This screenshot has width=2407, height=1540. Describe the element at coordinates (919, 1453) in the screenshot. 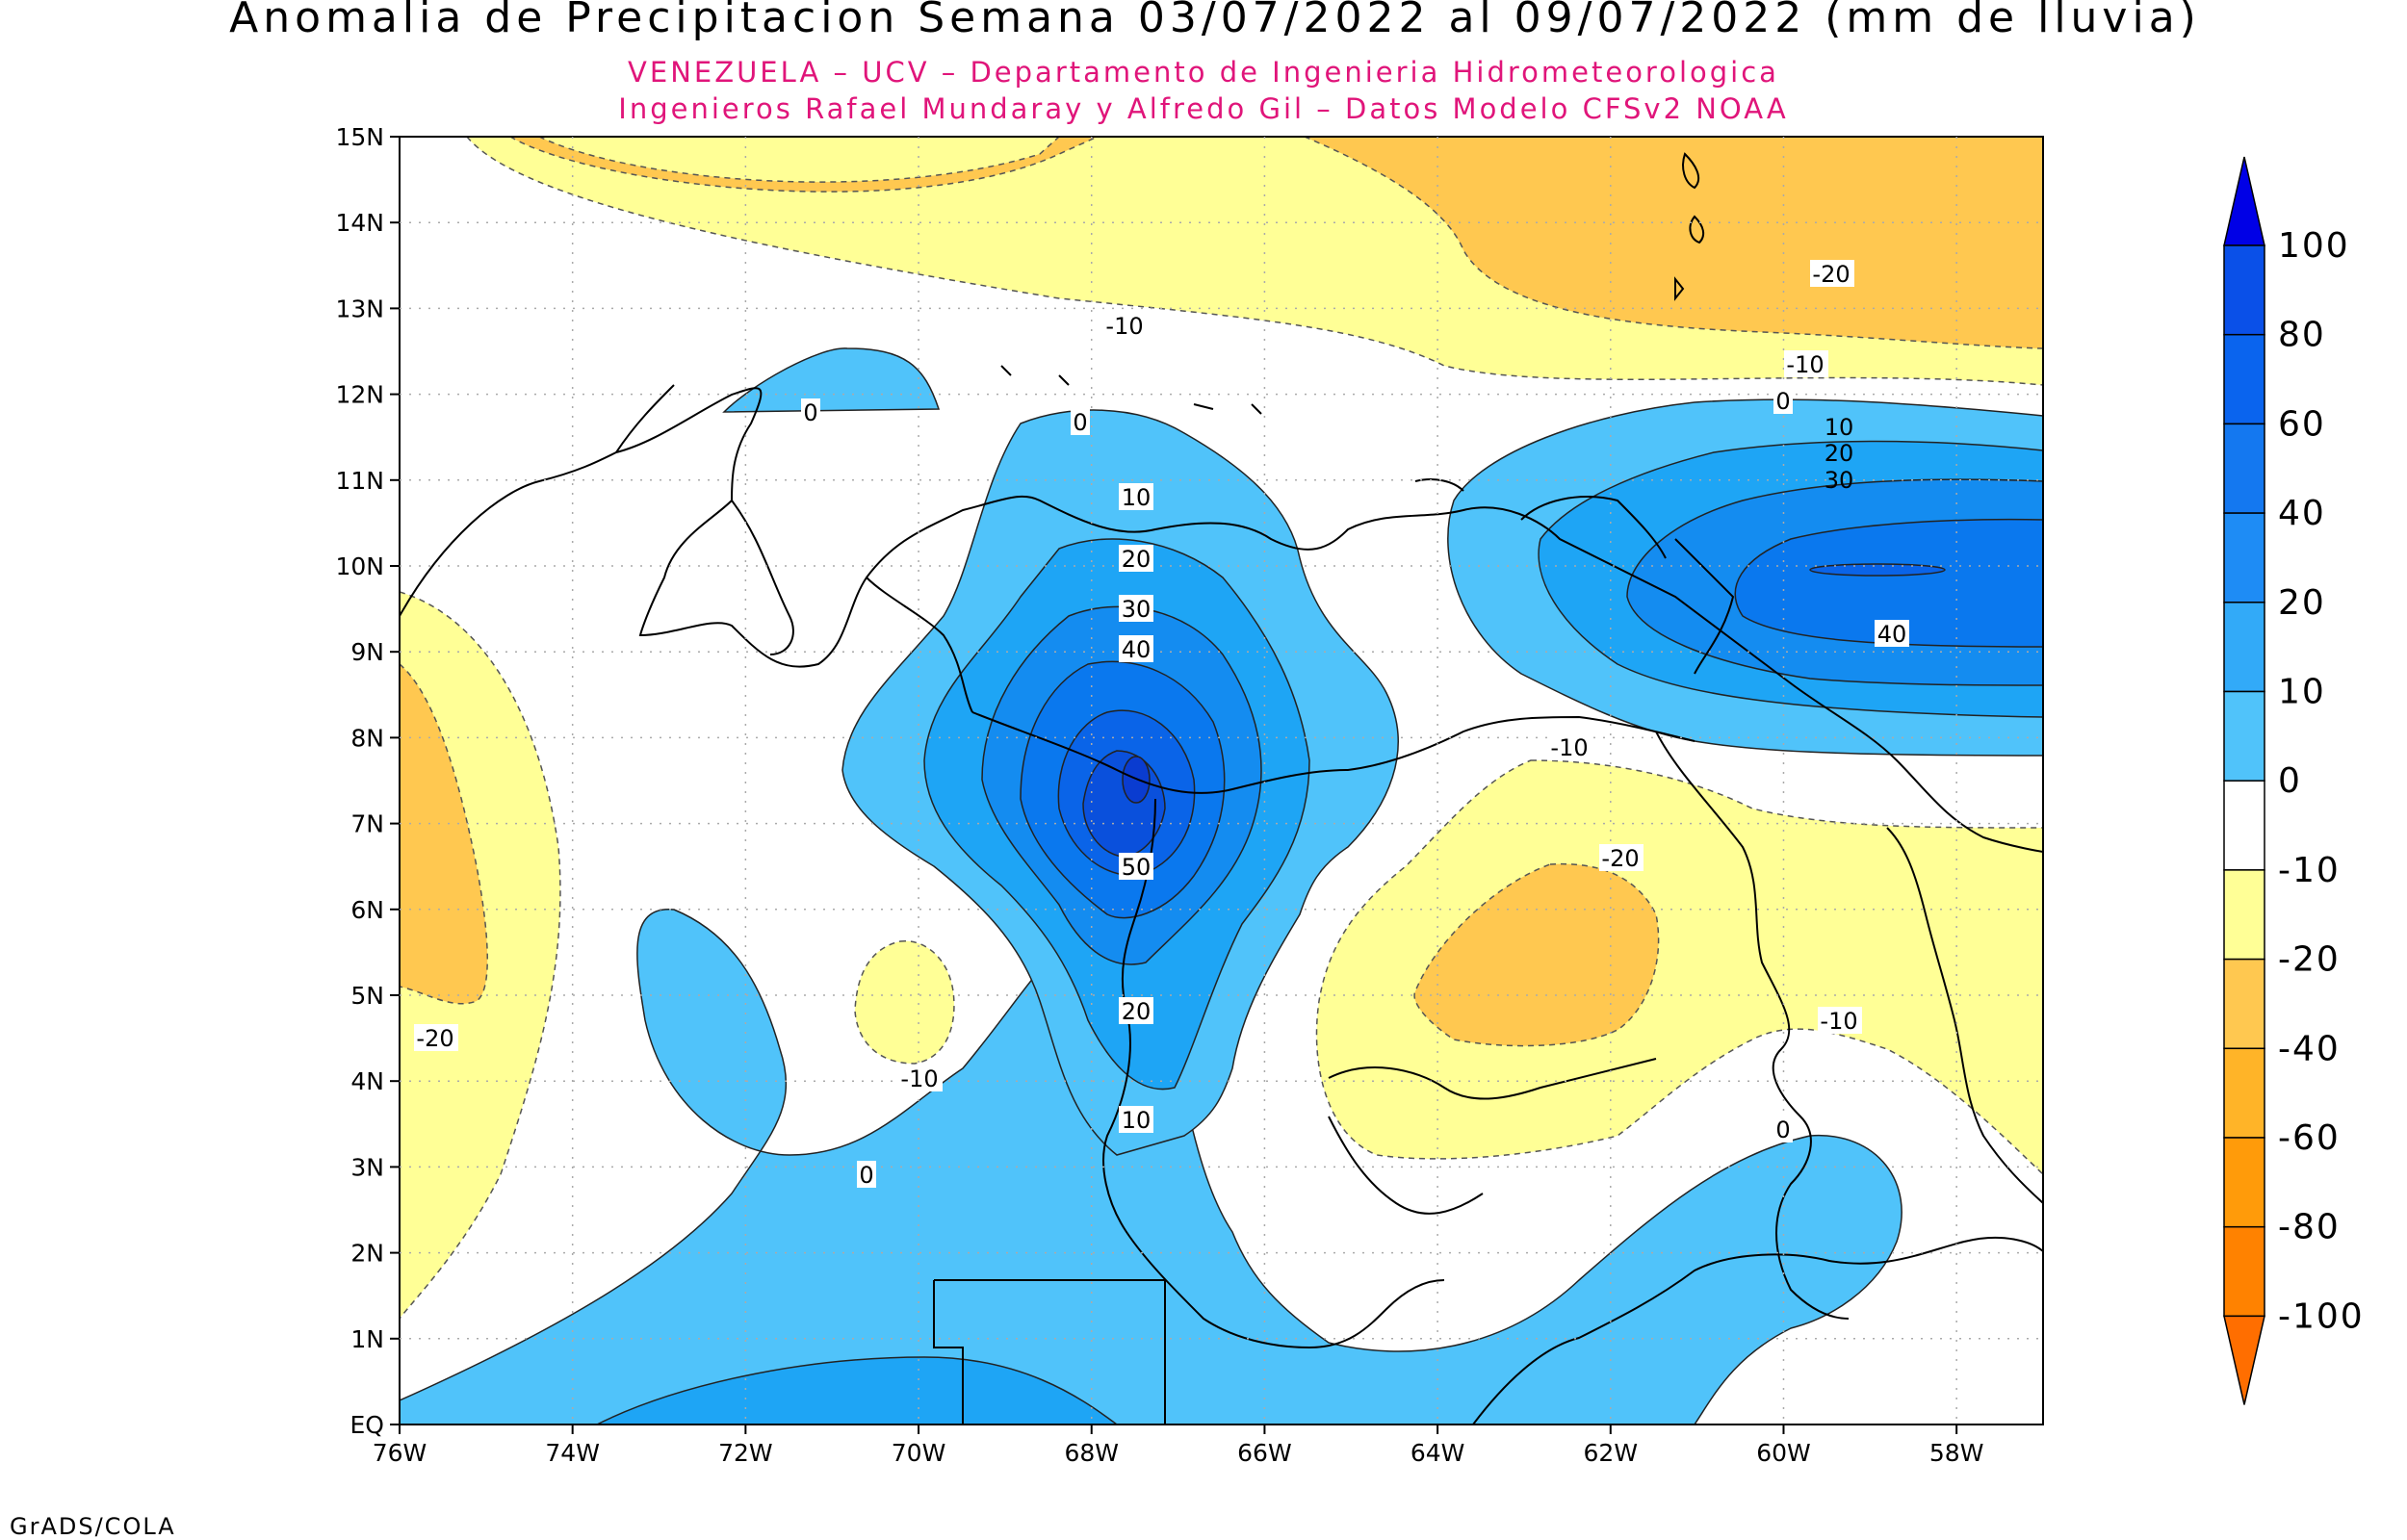

I see `longitude-tick-label: 70W` at that location.